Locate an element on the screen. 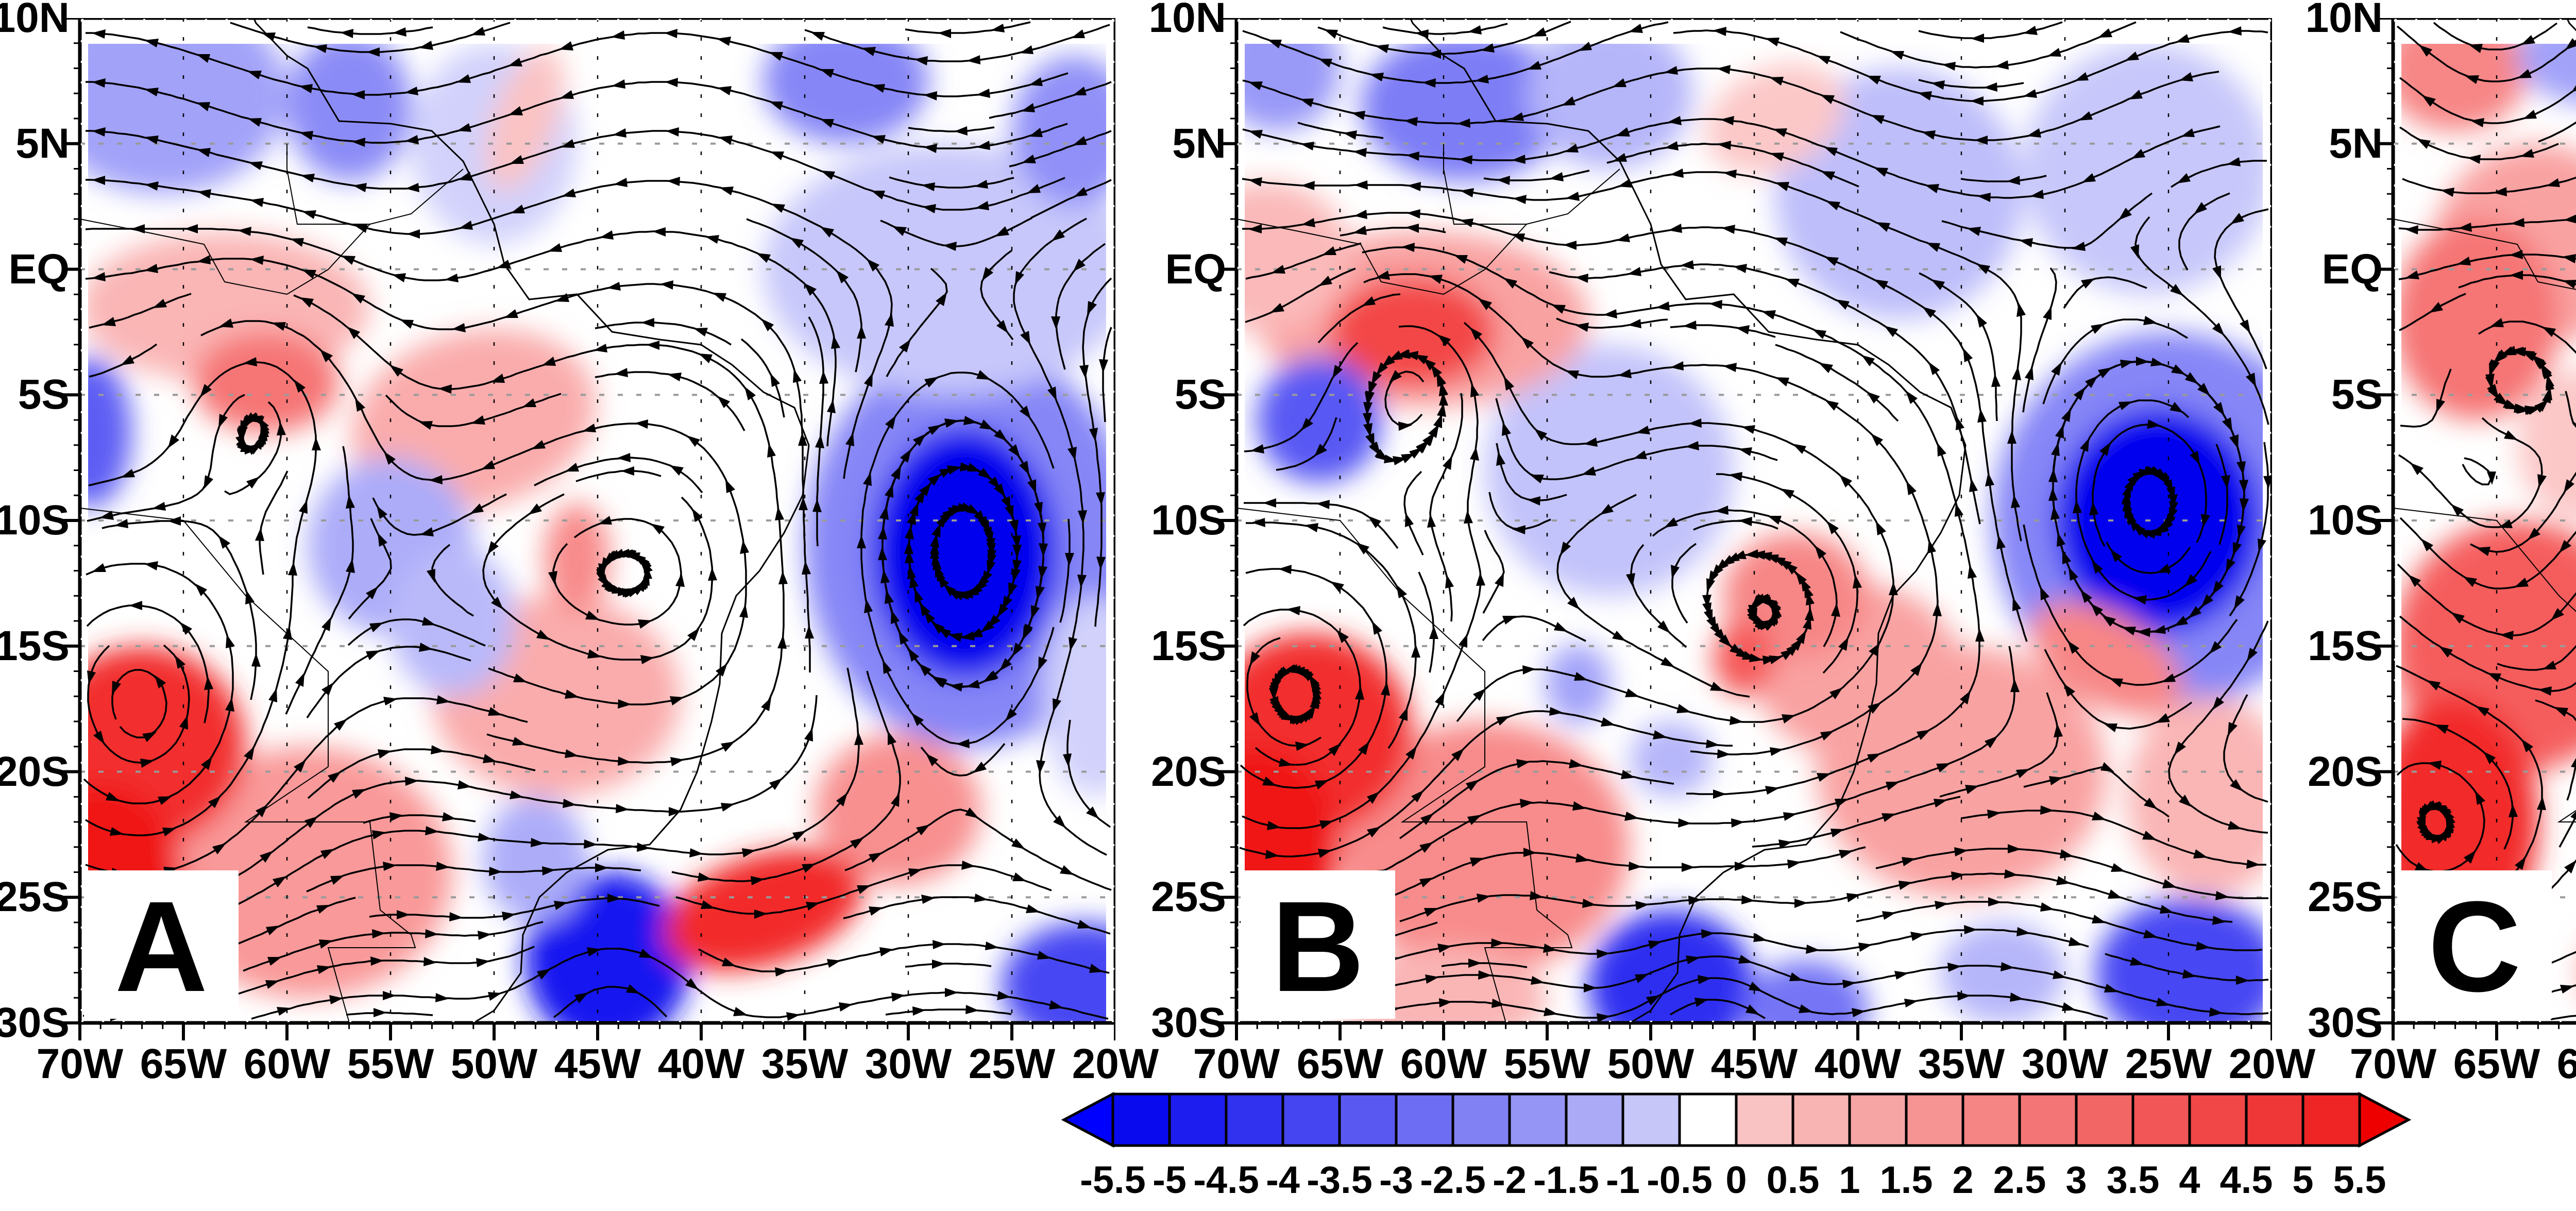  colorbar-tick-label: -2.5 is located at coordinates (1453, 1180).